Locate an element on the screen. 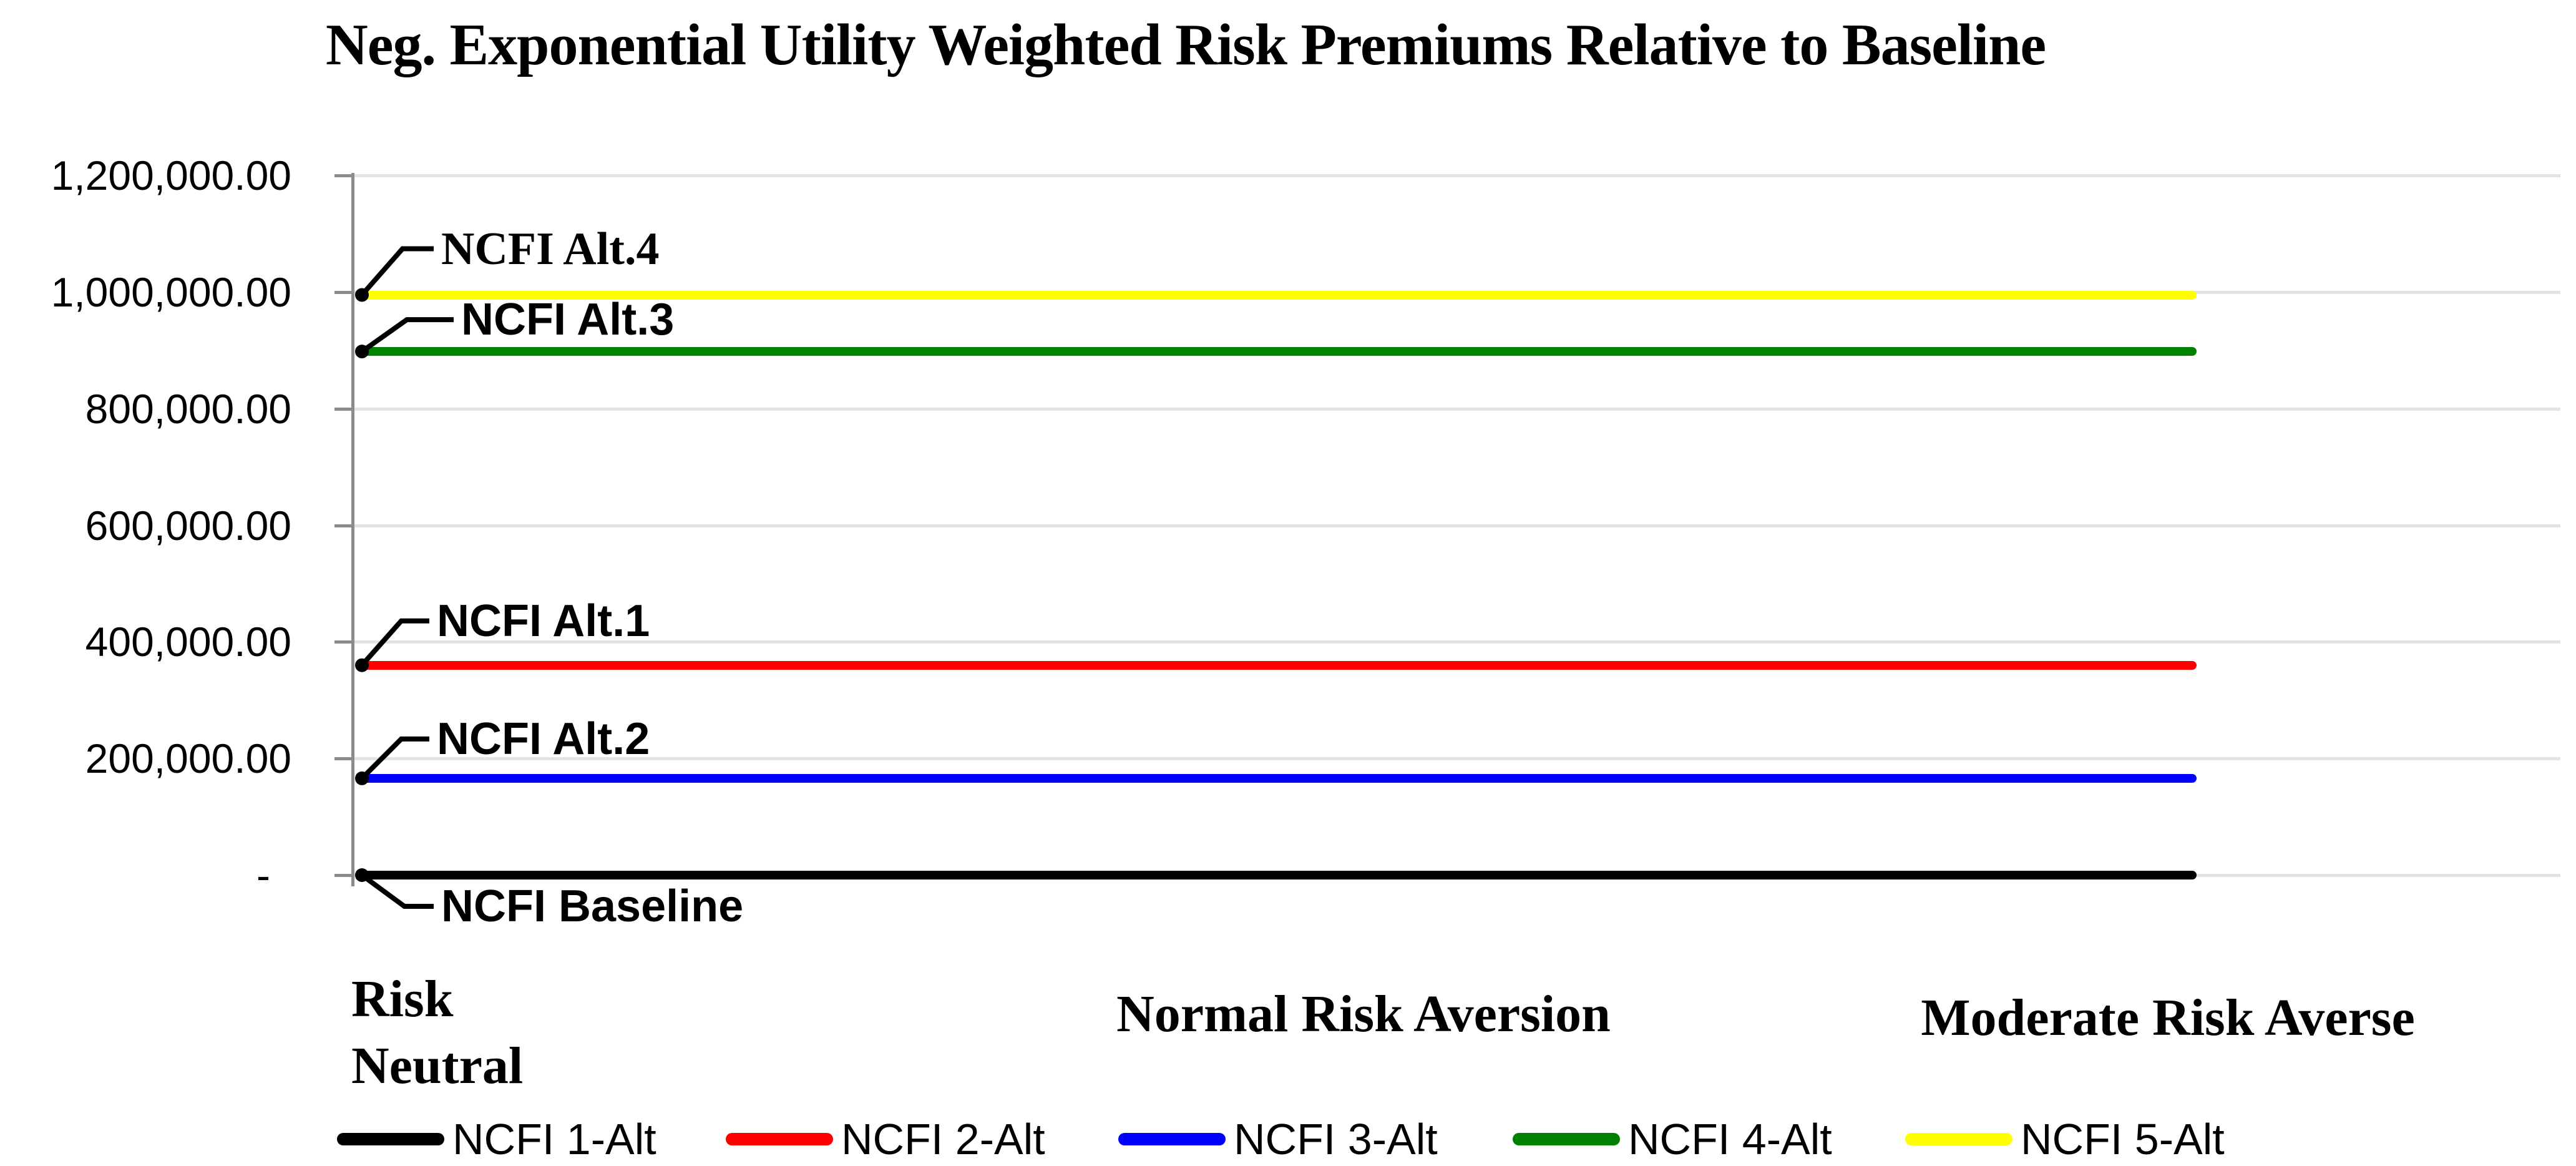 The image size is (2576, 1166). series-line-ncfi-5-alt is located at coordinates (1277, 295).